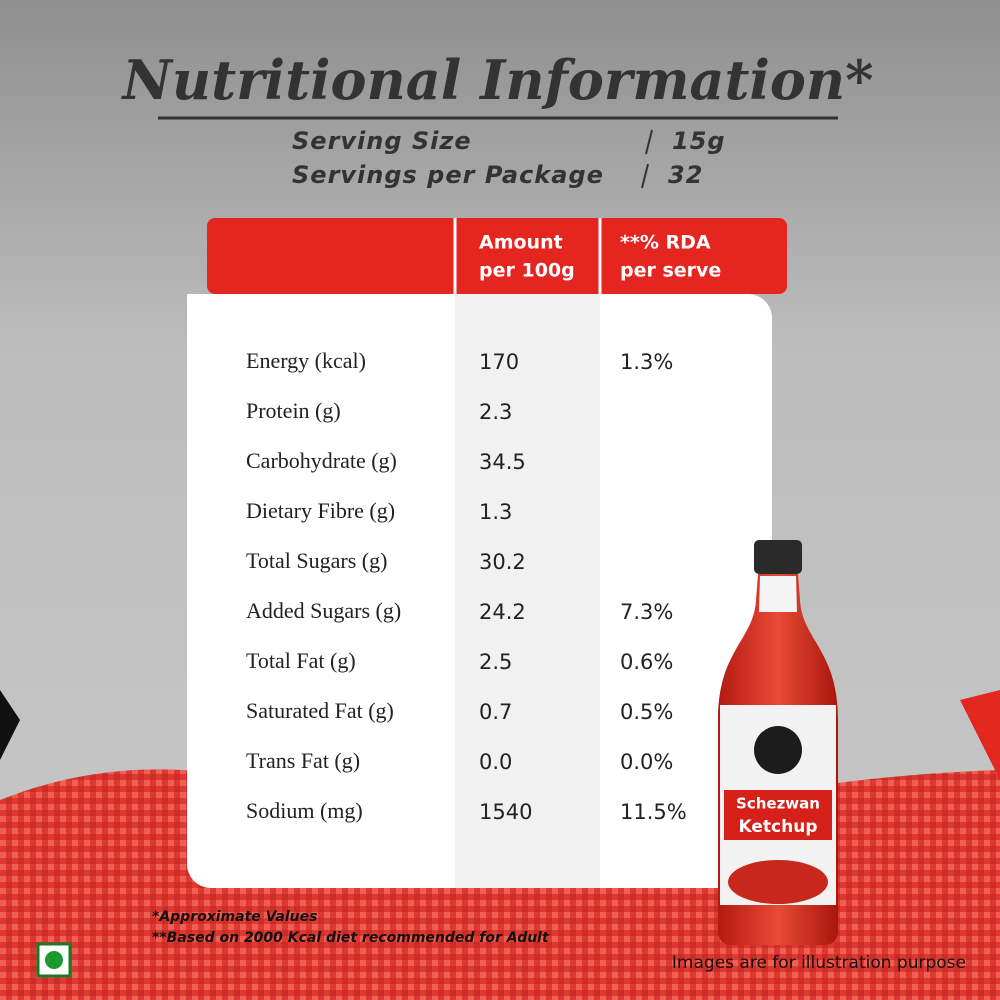  Describe the element at coordinates (646, 712) in the screenshot. I see `nutrient-value: 0.5%` at that location.